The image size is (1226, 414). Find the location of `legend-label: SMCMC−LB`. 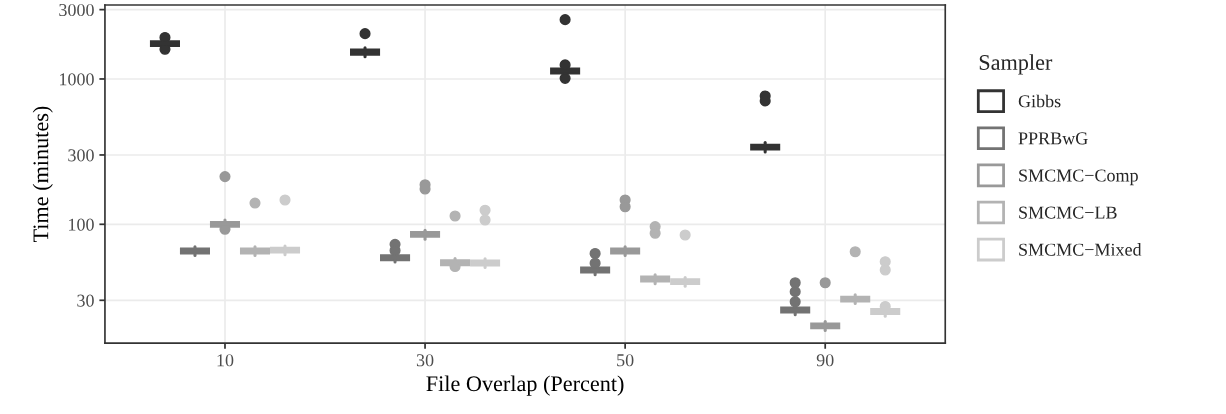

legend-label: SMCMC−LB is located at coordinates (1068, 212).